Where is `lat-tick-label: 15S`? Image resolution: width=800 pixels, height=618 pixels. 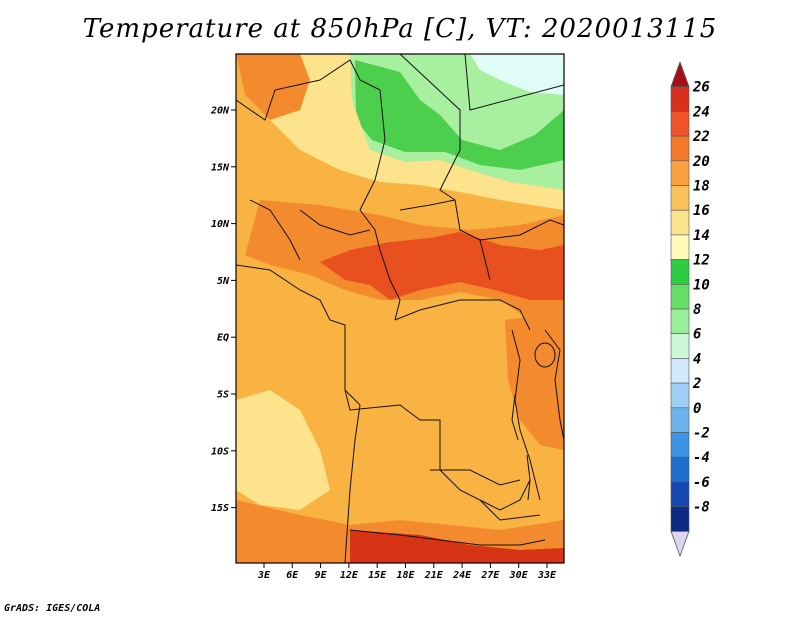
lat-tick-label: 15S is located at coordinates (220, 508).